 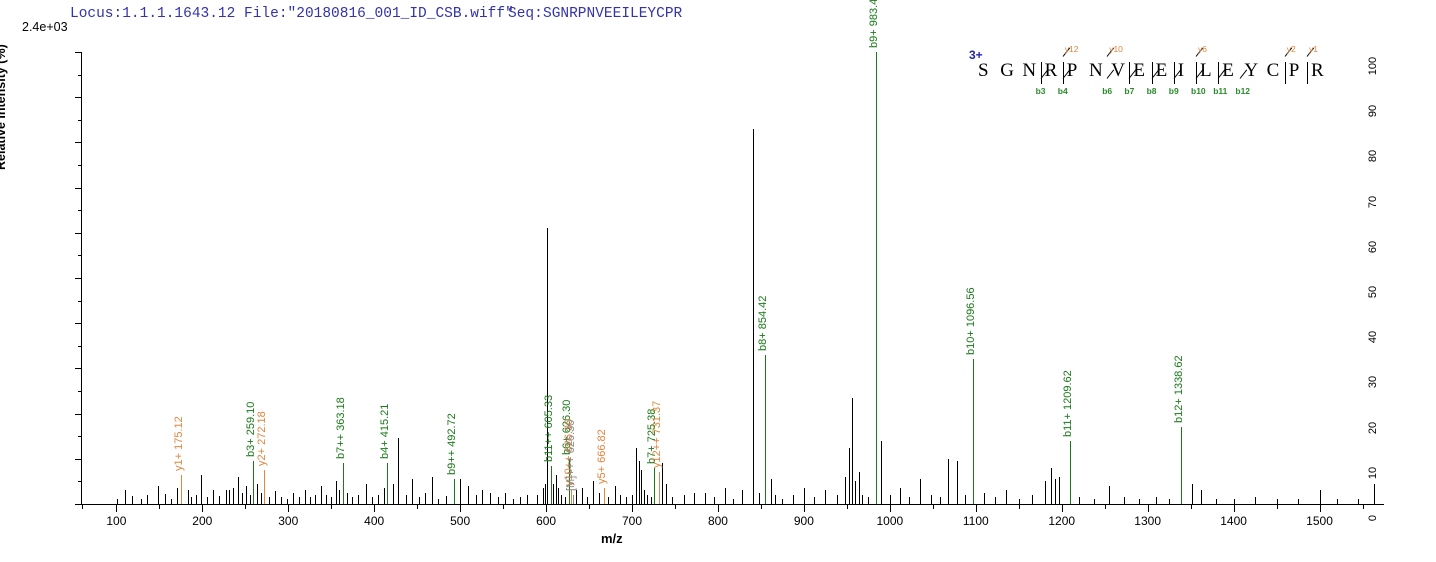 I want to click on peak-annotation-label: y12++ 731.37, so click(x=656, y=435).